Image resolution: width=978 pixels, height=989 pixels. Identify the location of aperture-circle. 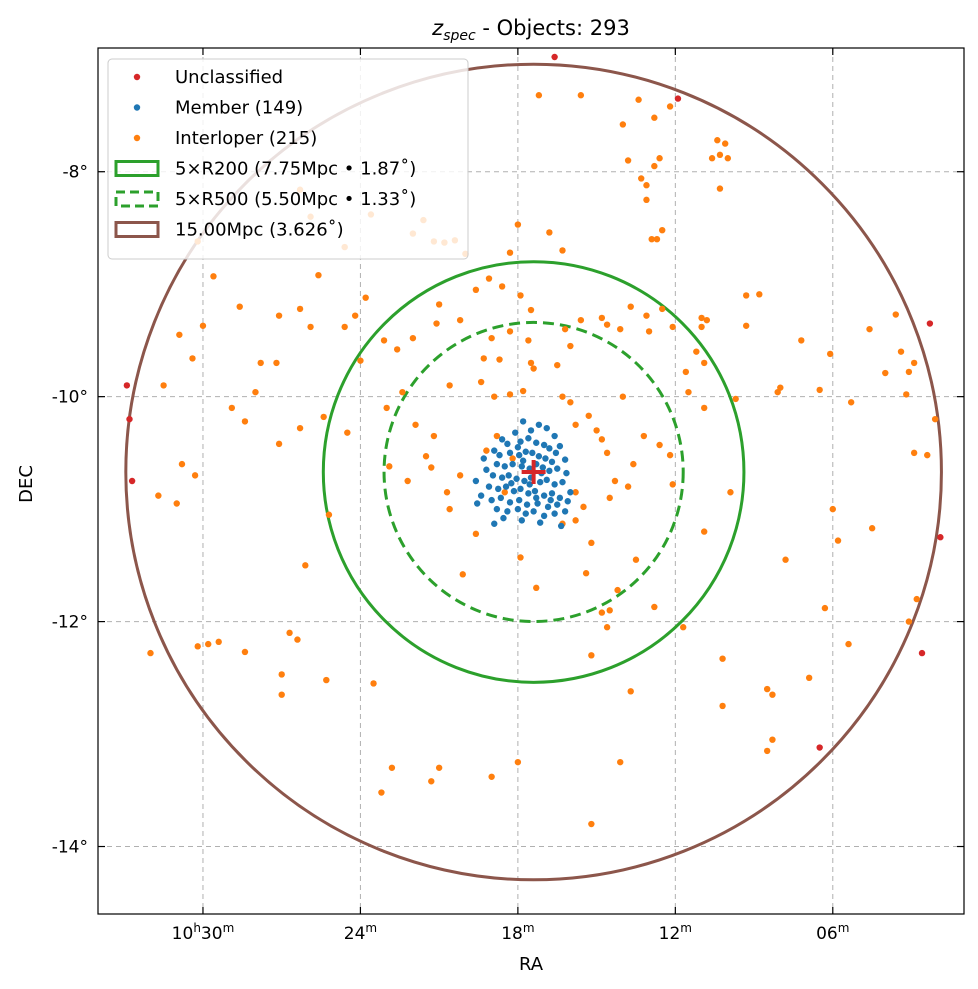
(533, 472).